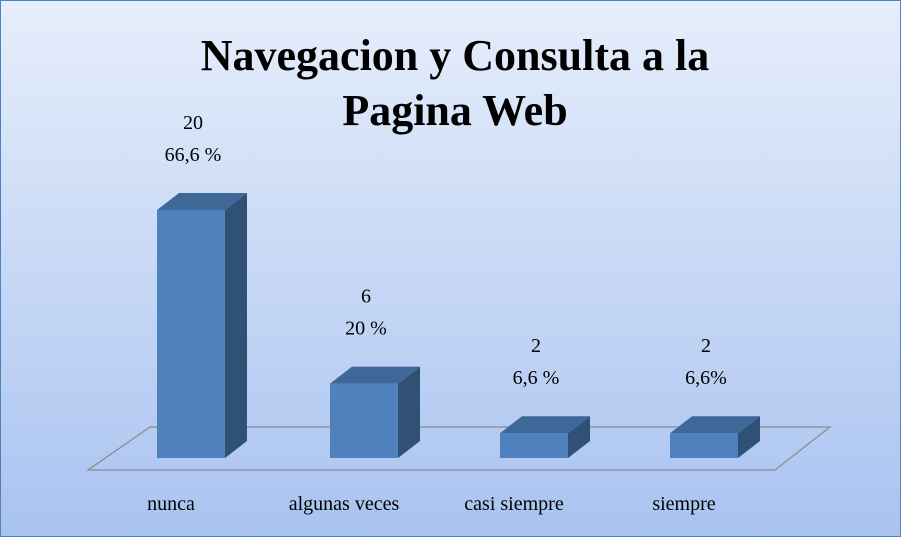 This screenshot has height=542, width=901. What do you see at coordinates (366, 297) in the screenshot?
I see `data-label: 6` at bounding box center [366, 297].